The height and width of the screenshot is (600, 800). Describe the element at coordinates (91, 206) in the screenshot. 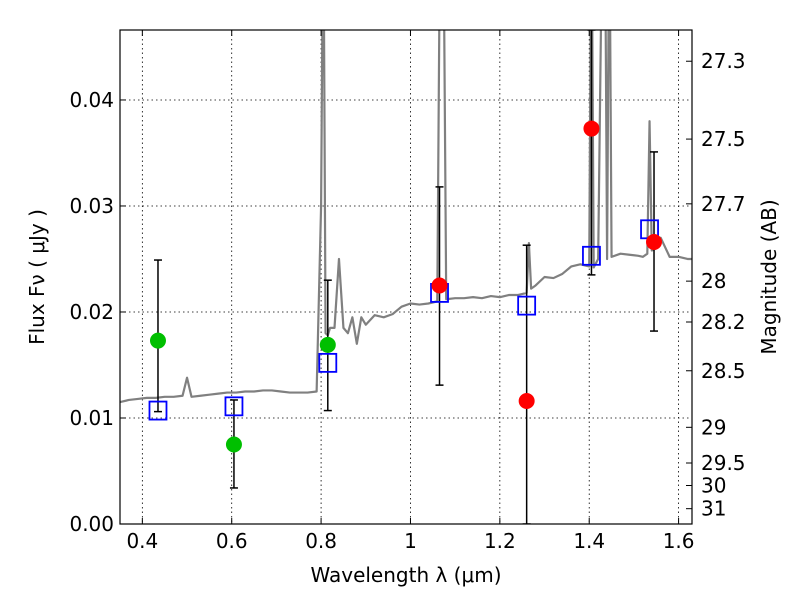

I see `y-tick-label: 0.03` at that location.